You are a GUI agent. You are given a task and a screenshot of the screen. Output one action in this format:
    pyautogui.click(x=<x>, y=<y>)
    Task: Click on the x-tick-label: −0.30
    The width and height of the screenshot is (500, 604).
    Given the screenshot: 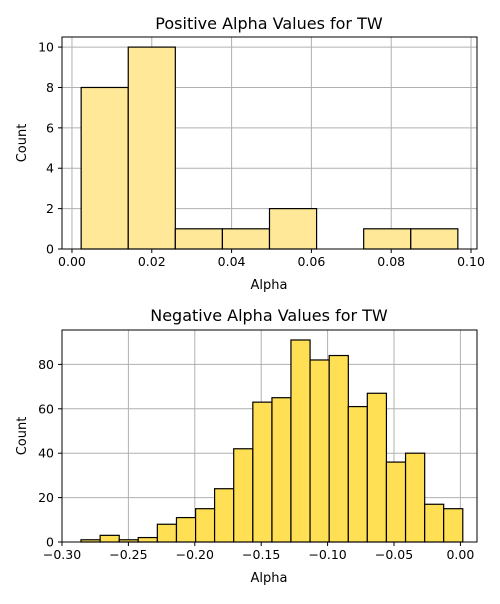 What is the action you would take?
    pyautogui.click(x=62, y=554)
    